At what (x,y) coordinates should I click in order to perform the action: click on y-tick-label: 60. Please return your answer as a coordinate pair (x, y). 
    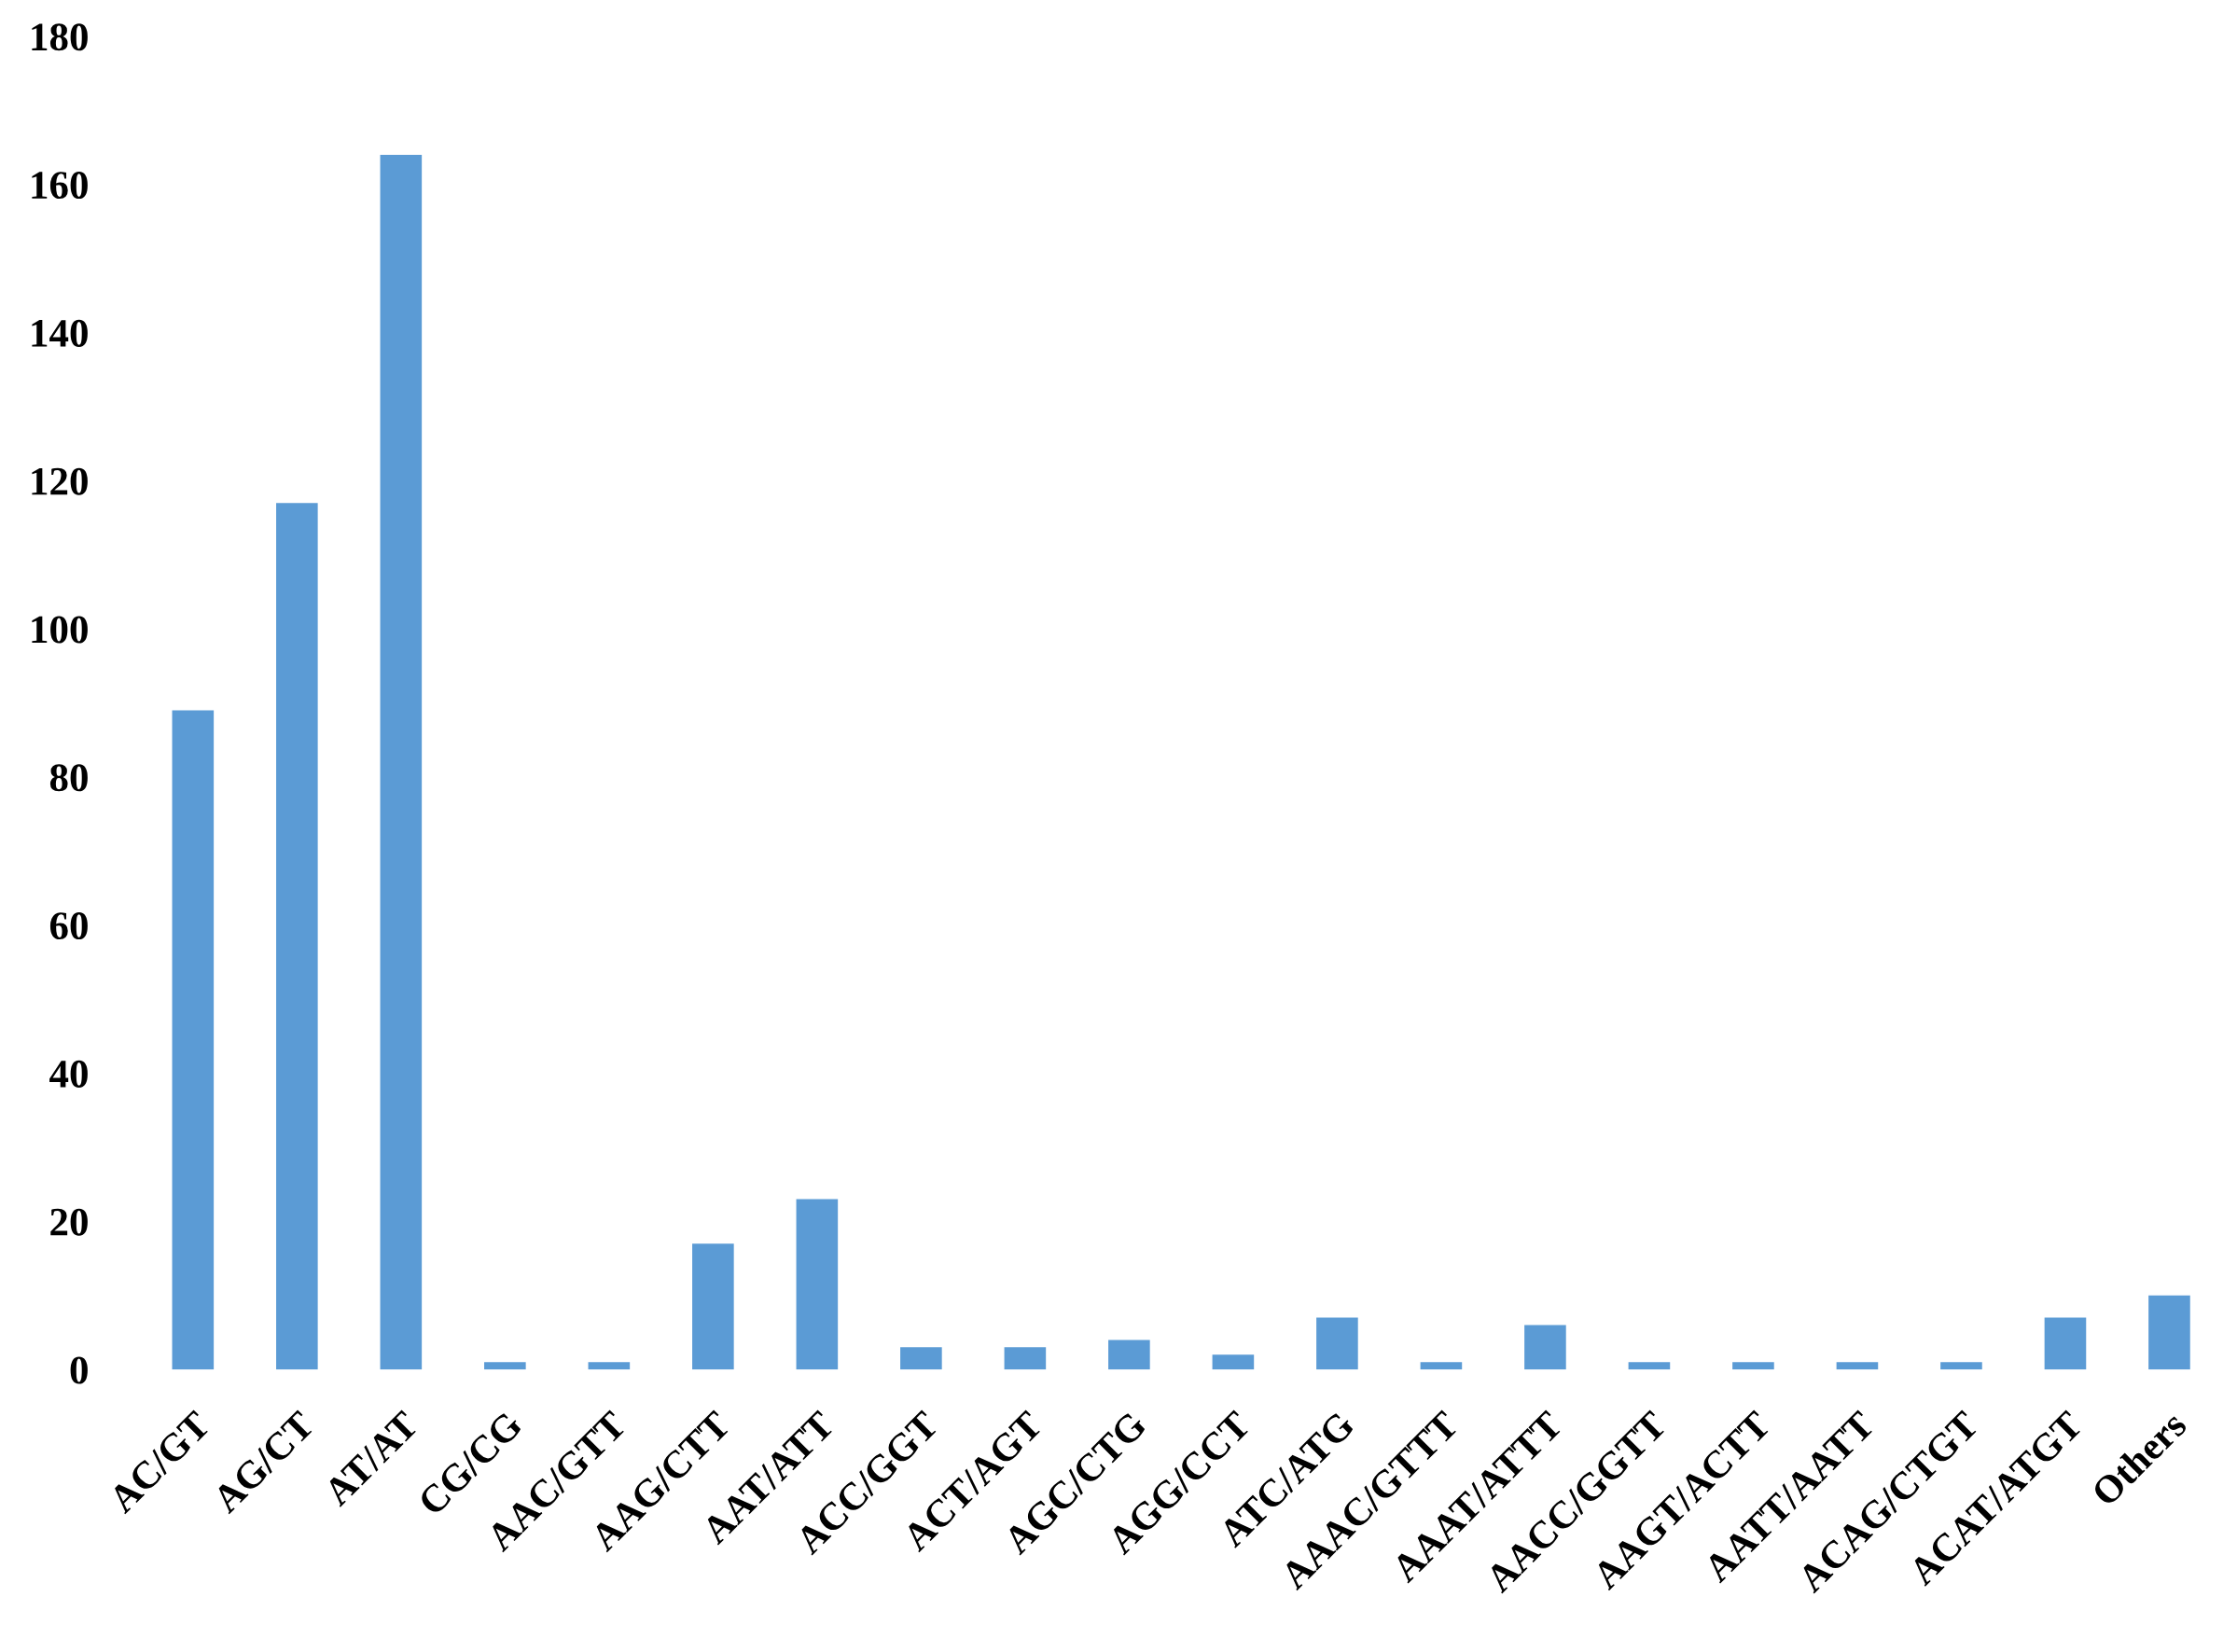
    Looking at the image, I should click on (69, 926).